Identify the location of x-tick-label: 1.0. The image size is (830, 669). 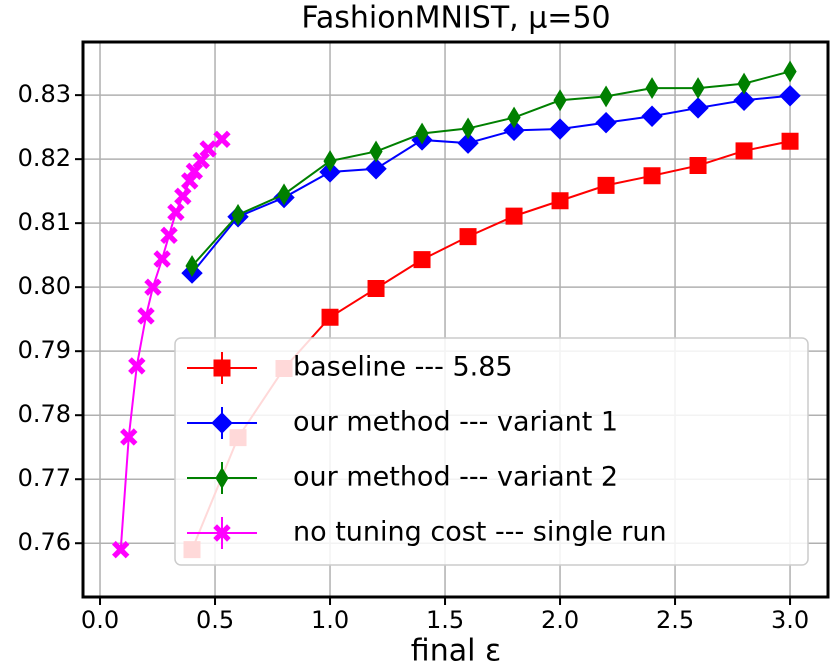
(330, 620).